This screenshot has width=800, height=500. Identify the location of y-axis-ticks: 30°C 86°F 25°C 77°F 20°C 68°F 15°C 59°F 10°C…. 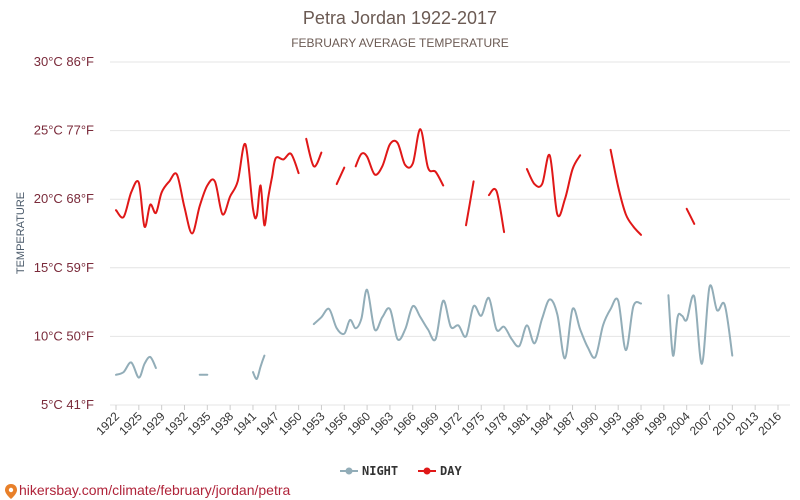
(64, 233).